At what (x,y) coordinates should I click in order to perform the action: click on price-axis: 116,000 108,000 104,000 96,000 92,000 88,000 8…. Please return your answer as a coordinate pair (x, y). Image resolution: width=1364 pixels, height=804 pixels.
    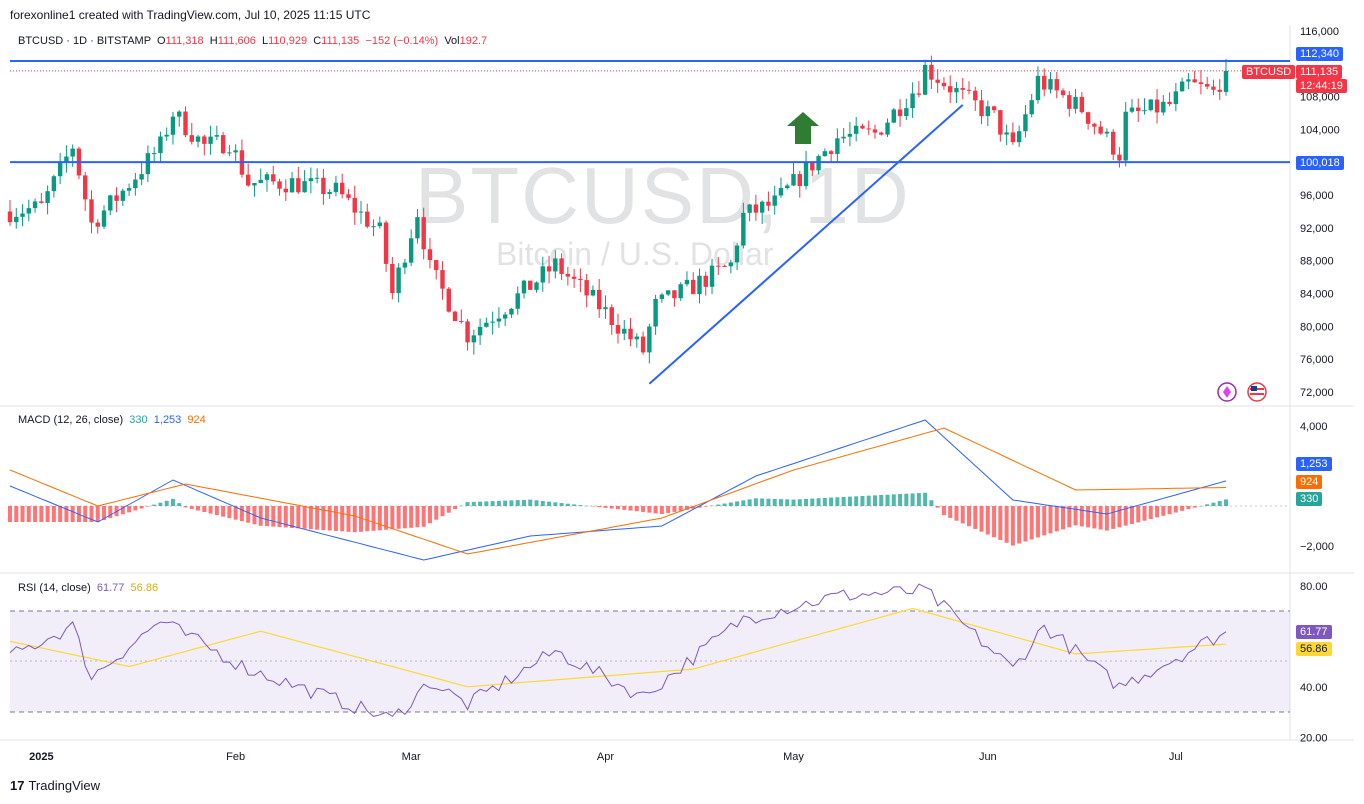
    Looking at the image, I should click on (1320, 212).